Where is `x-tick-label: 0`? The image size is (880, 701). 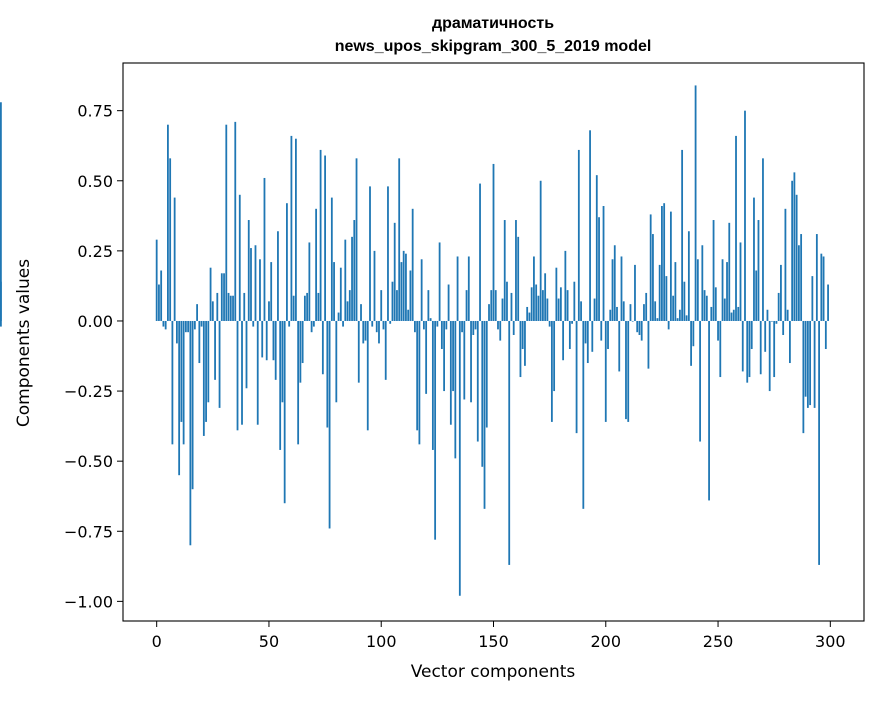
x-tick-label: 0 is located at coordinates (157, 641).